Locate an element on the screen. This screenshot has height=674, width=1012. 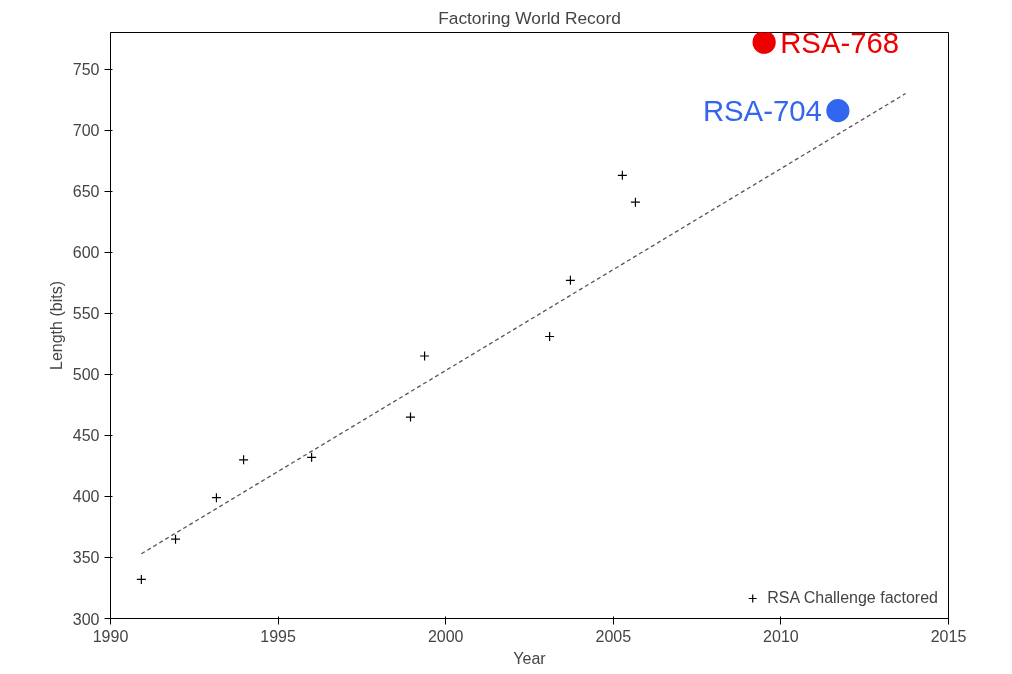
x-tick-label: 2015 is located at coordinates (948, 636).